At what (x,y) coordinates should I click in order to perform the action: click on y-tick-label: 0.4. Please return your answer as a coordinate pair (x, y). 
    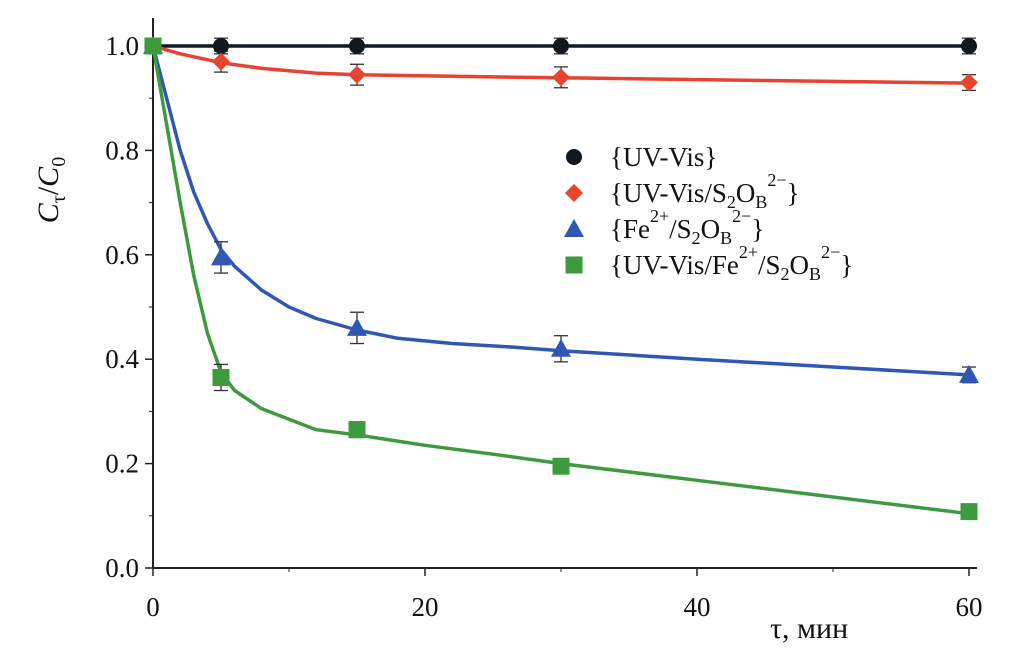
    Looking at the image, I should click on (122, 359).